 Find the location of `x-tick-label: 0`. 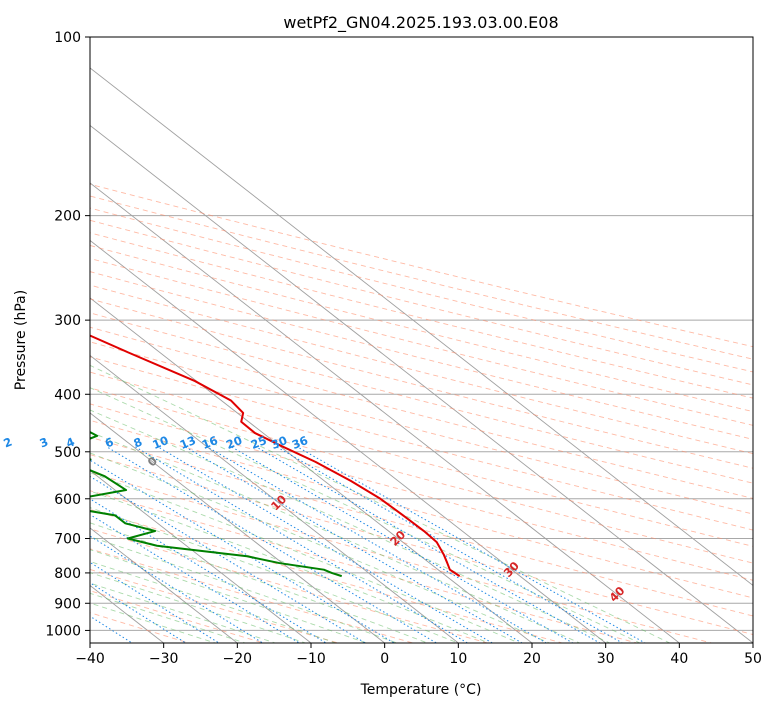

x-tick-label: 0 is located at coordinates (384, 659).